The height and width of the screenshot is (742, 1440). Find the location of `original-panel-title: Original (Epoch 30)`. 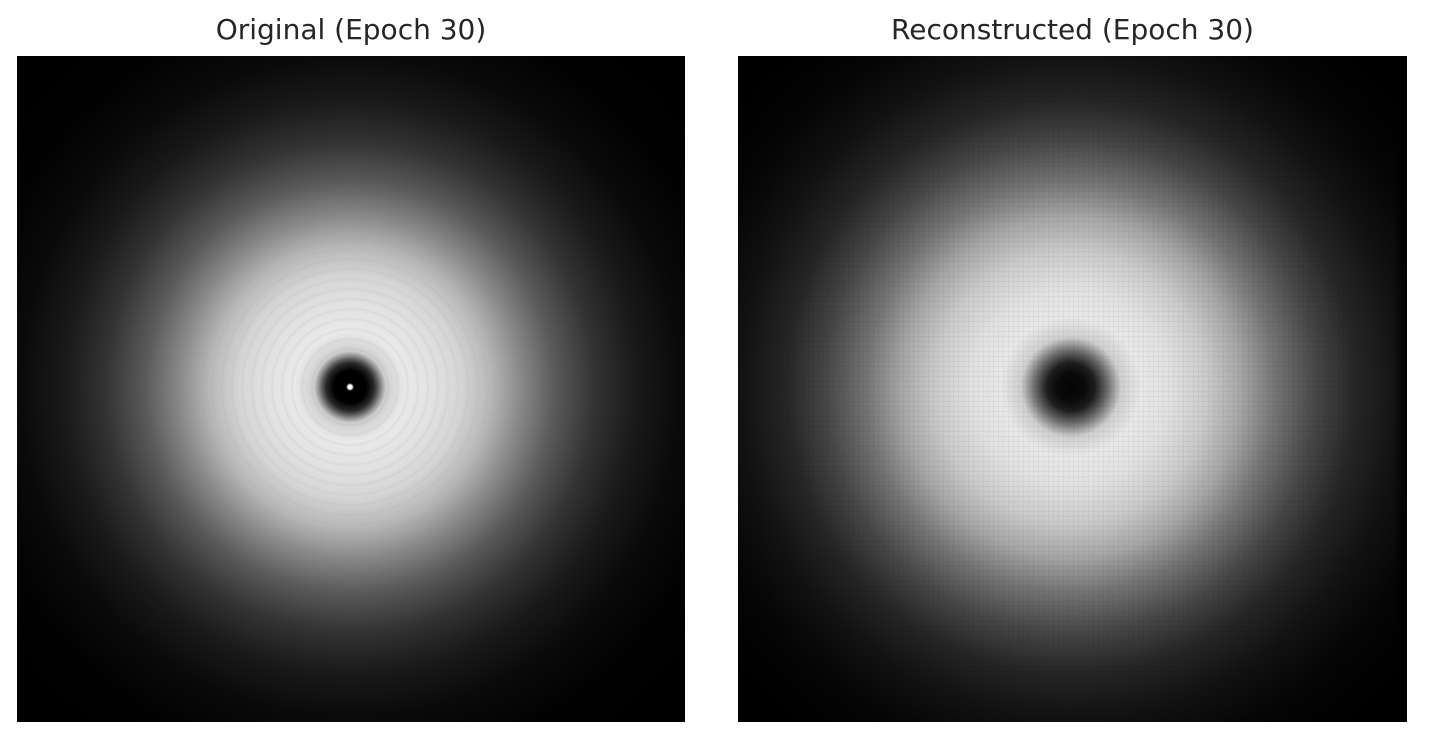

original-panel-title: Original (Epoch 30) is located at coordinates (351, 29).